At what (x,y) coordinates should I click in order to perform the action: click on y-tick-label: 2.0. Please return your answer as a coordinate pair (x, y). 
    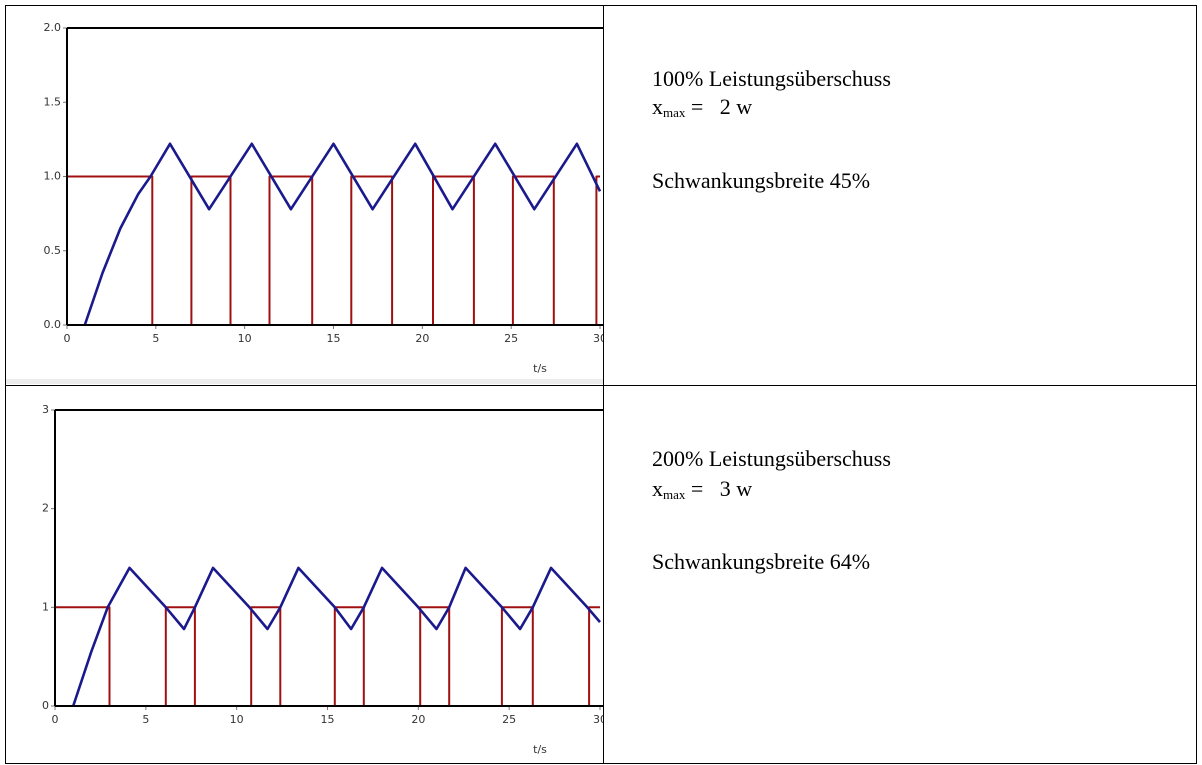
    Looking at the image, I should click on (53, 27).